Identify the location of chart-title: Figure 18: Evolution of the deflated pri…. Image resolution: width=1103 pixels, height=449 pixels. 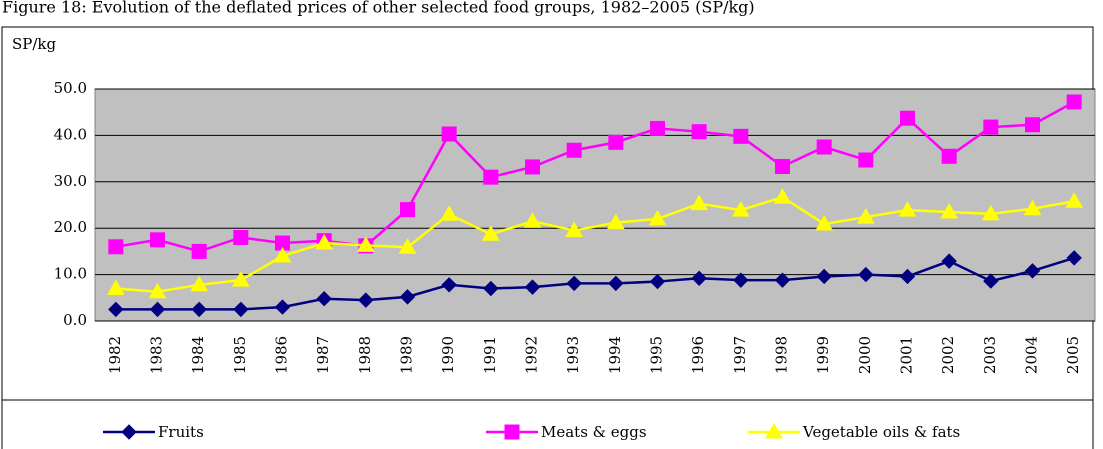
(378, 8).